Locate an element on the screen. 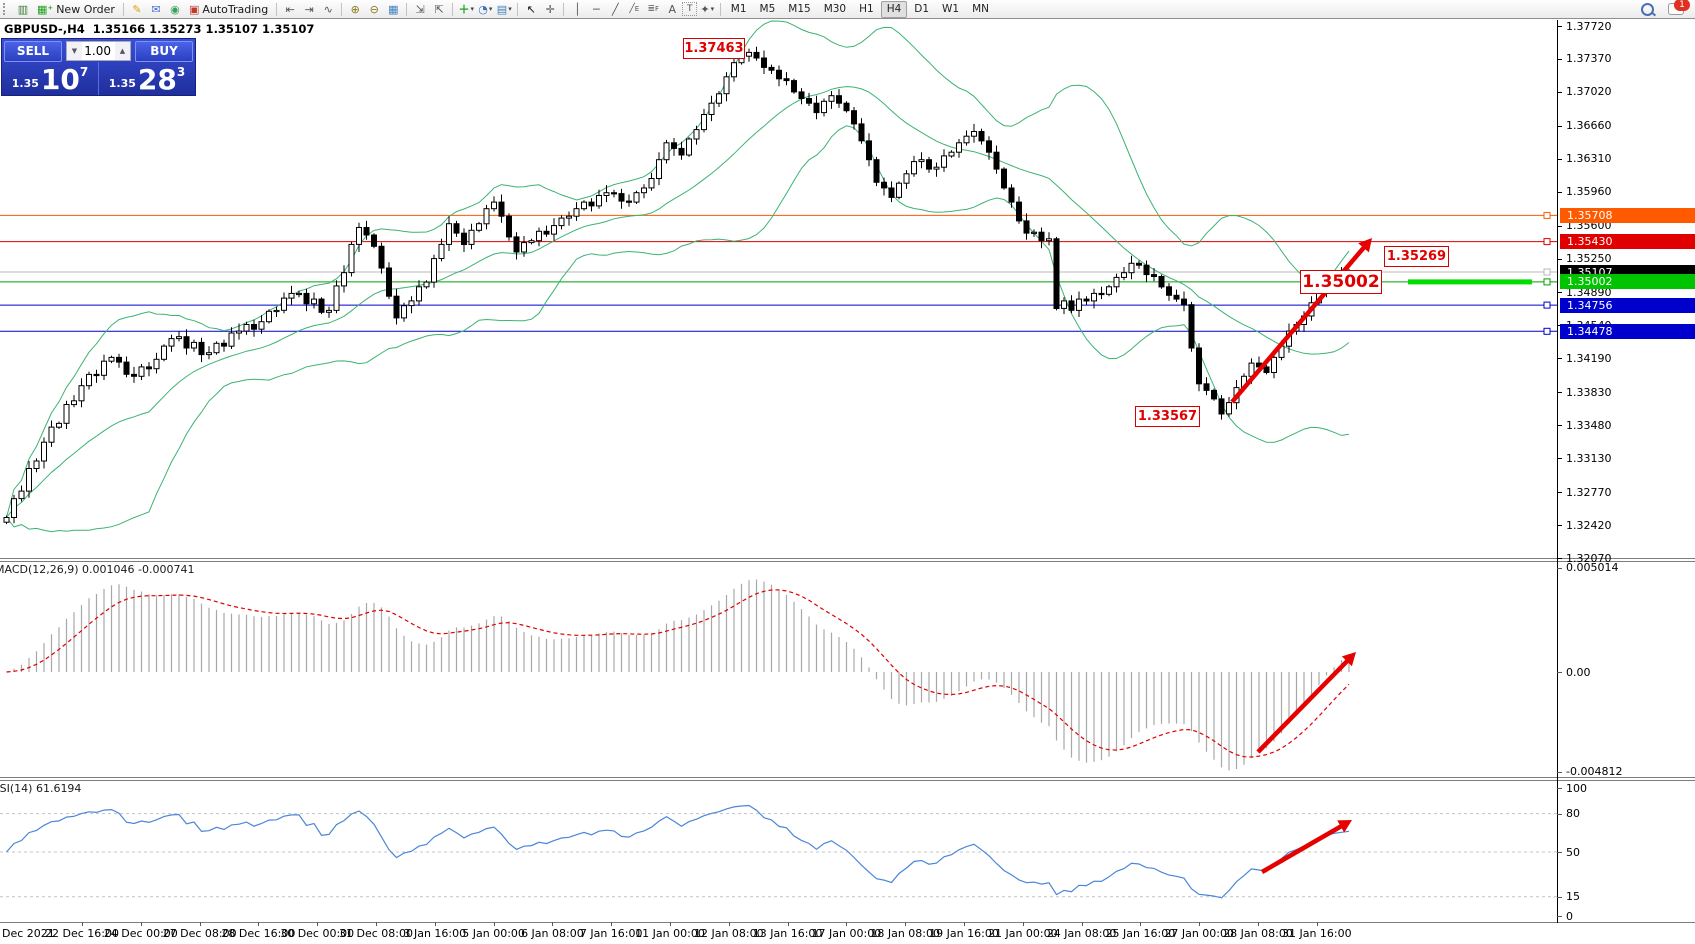 The width and height of the screenshot is (1695, 944). tf-button-h4: H4 is located at coordinates (894, 9).